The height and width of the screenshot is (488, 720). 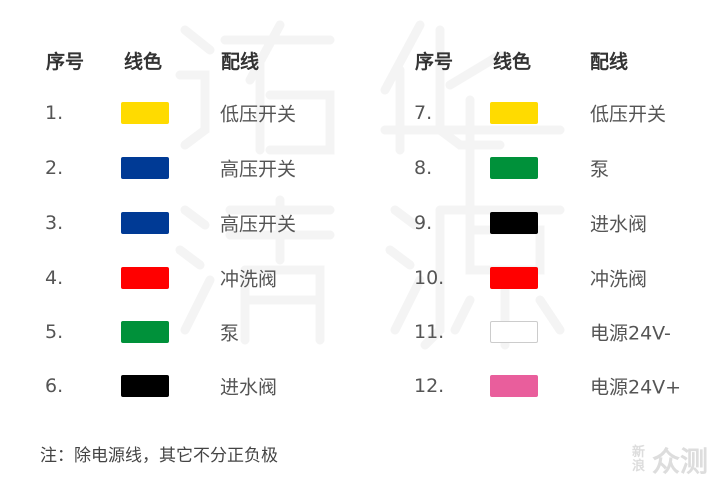 I want to click on row-number: 8., so click(x=423, y=168).